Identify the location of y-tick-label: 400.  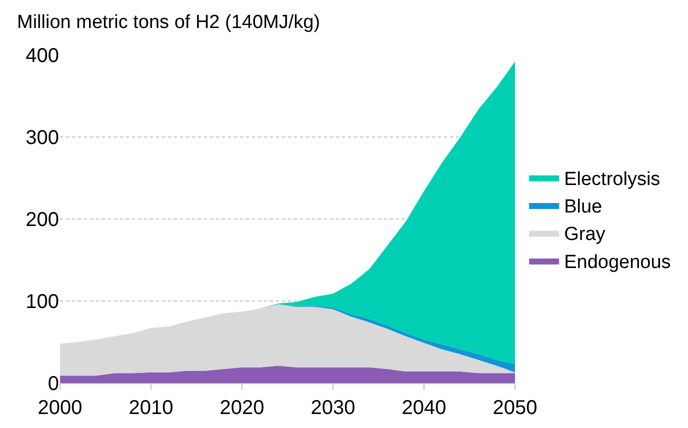
(42, 56).